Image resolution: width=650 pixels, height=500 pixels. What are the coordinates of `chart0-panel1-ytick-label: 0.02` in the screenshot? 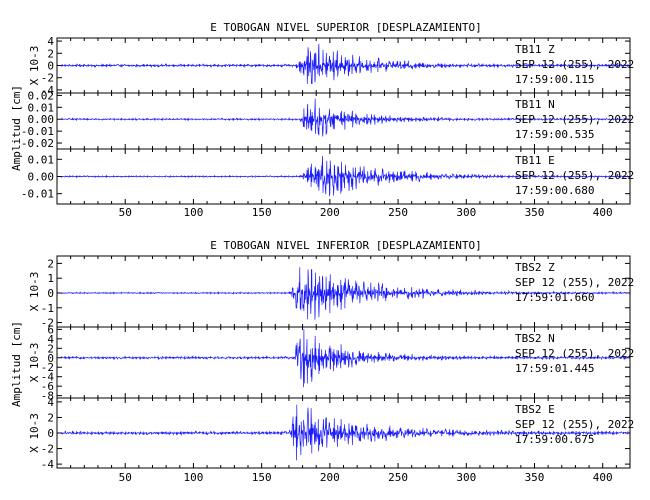 It's located at (41, 95).